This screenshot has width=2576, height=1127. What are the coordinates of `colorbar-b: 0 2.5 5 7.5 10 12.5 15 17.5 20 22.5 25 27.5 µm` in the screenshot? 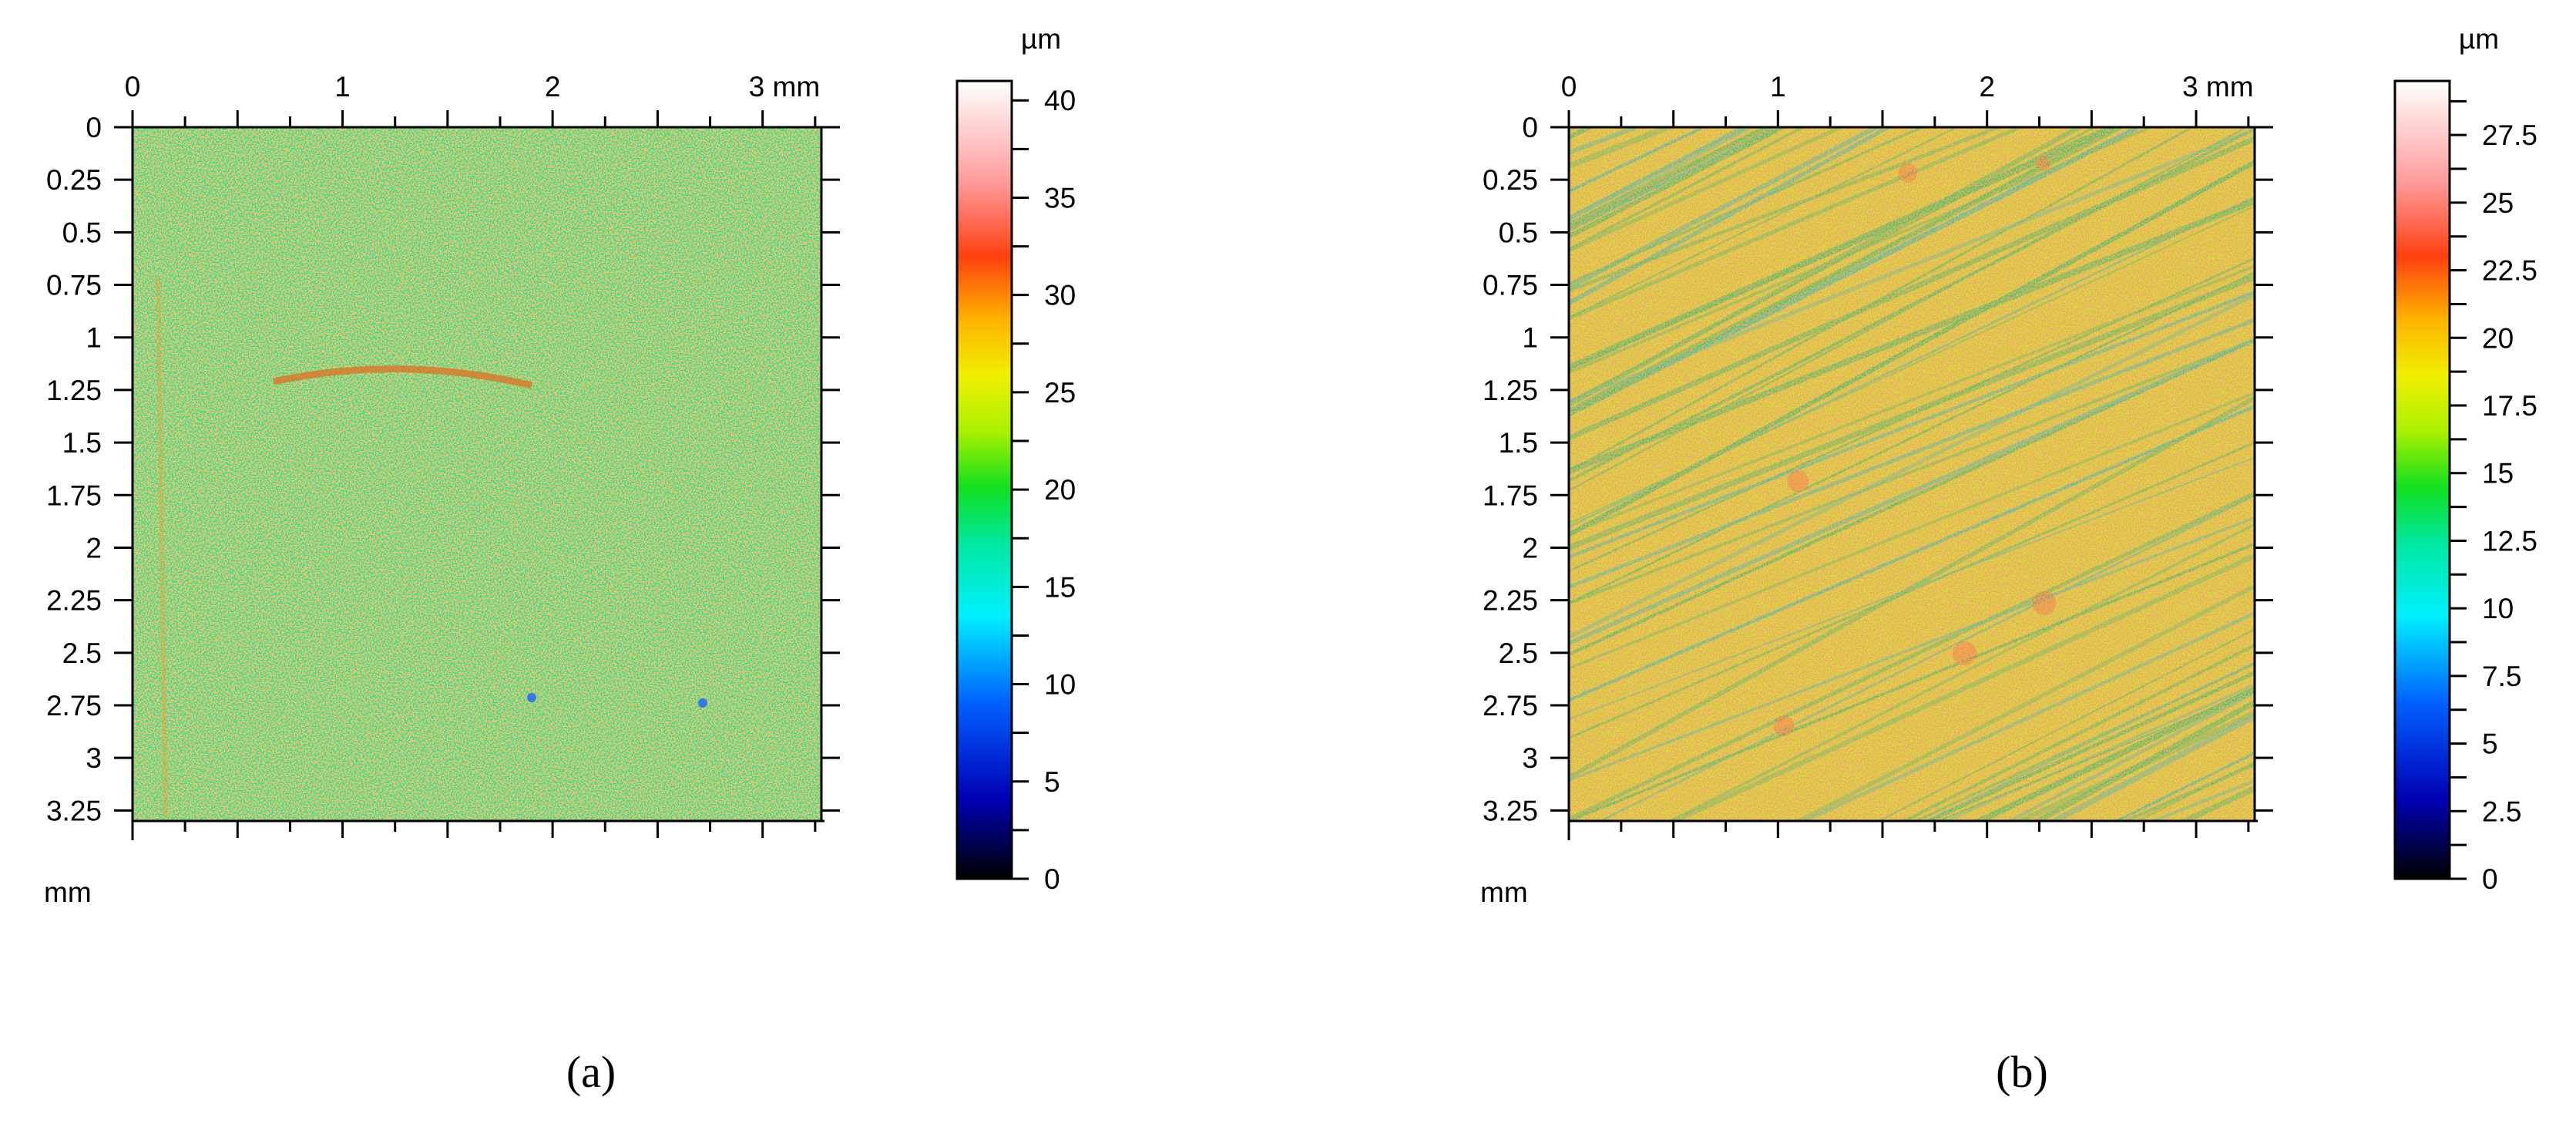 It's located at (2465, 459).